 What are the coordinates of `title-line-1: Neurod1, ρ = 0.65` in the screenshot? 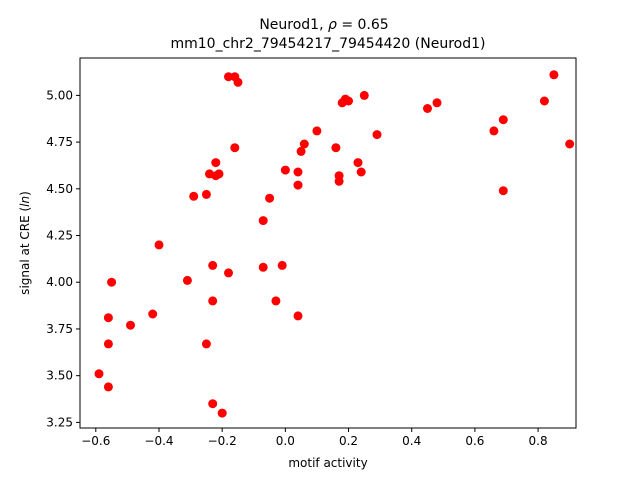 It's located at (323, 25).